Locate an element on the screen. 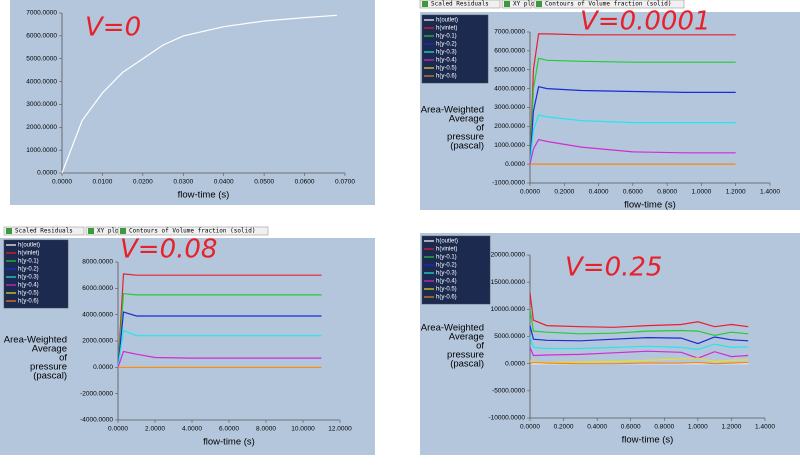 This screenshot has width=800, height=471. x-tick-label: 4.0000 is located at coordinates (192, 429).